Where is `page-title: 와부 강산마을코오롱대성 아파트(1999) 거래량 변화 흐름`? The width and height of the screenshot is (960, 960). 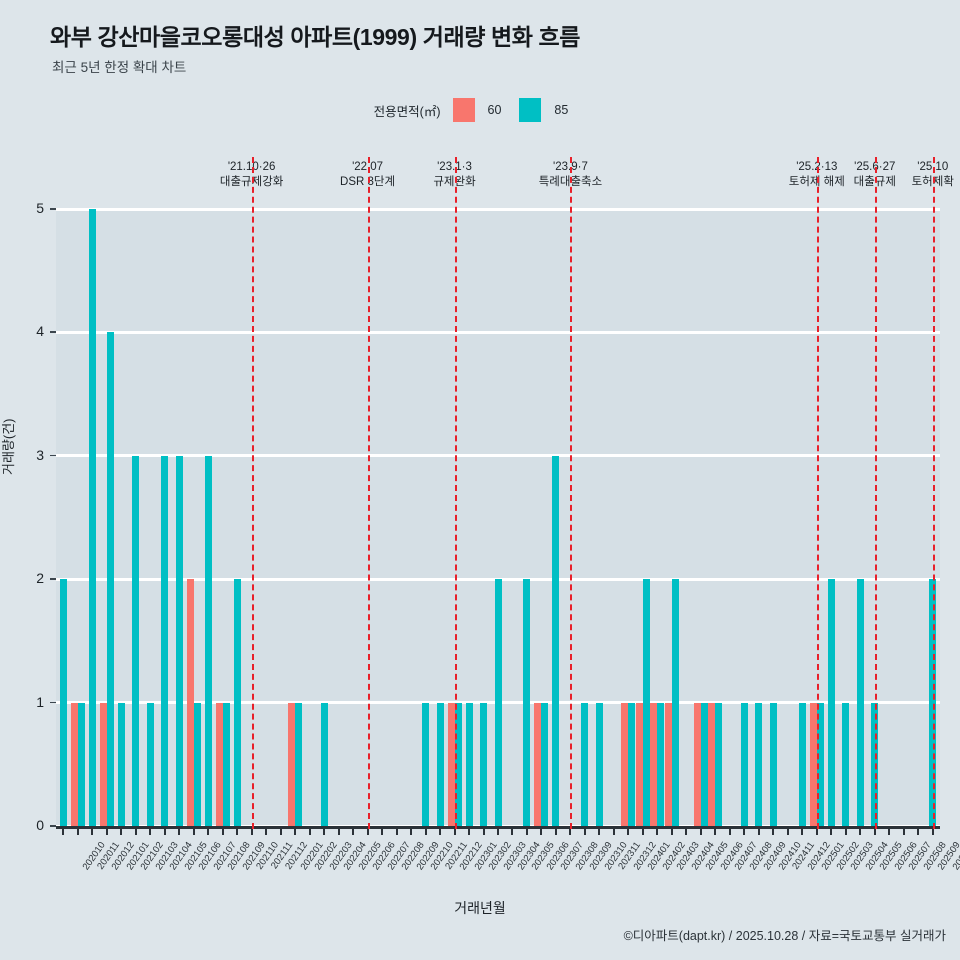 page-title: 와부 강산마을코오롱대성 아파트(1999) 거래량 변화 흐름 is located at coordinates (315, 37).